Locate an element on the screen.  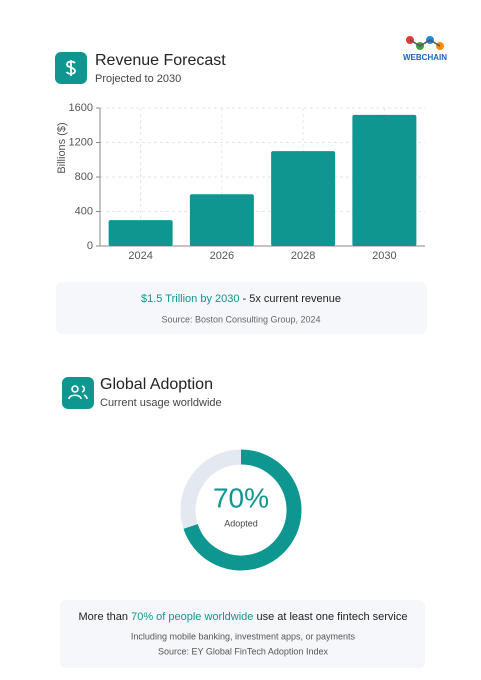
donut-chart: 70% Adopted is located at coordinates (241, 510).